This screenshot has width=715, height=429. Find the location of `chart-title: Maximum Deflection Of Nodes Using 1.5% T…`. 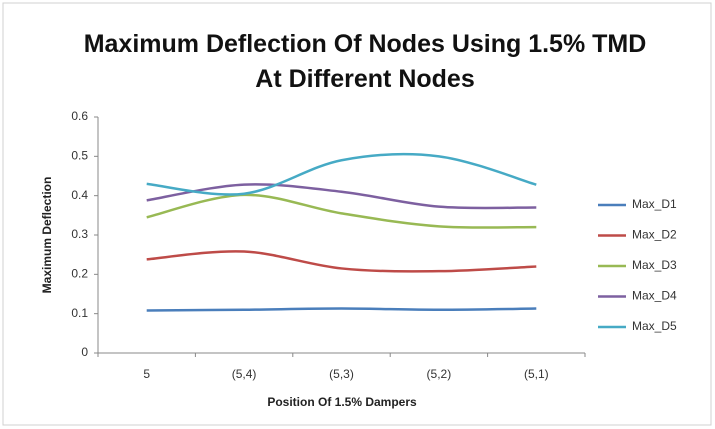

chart-title: Maximum Deflection Of Nodes Using 1.5% T… is located at coordinates (365, 61).